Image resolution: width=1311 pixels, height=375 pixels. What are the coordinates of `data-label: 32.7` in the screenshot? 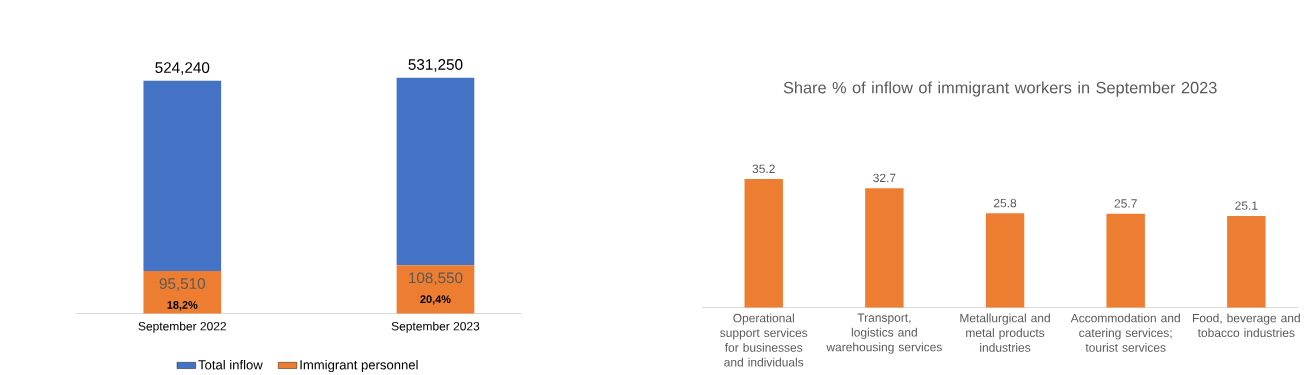 It's located at (884, 177).